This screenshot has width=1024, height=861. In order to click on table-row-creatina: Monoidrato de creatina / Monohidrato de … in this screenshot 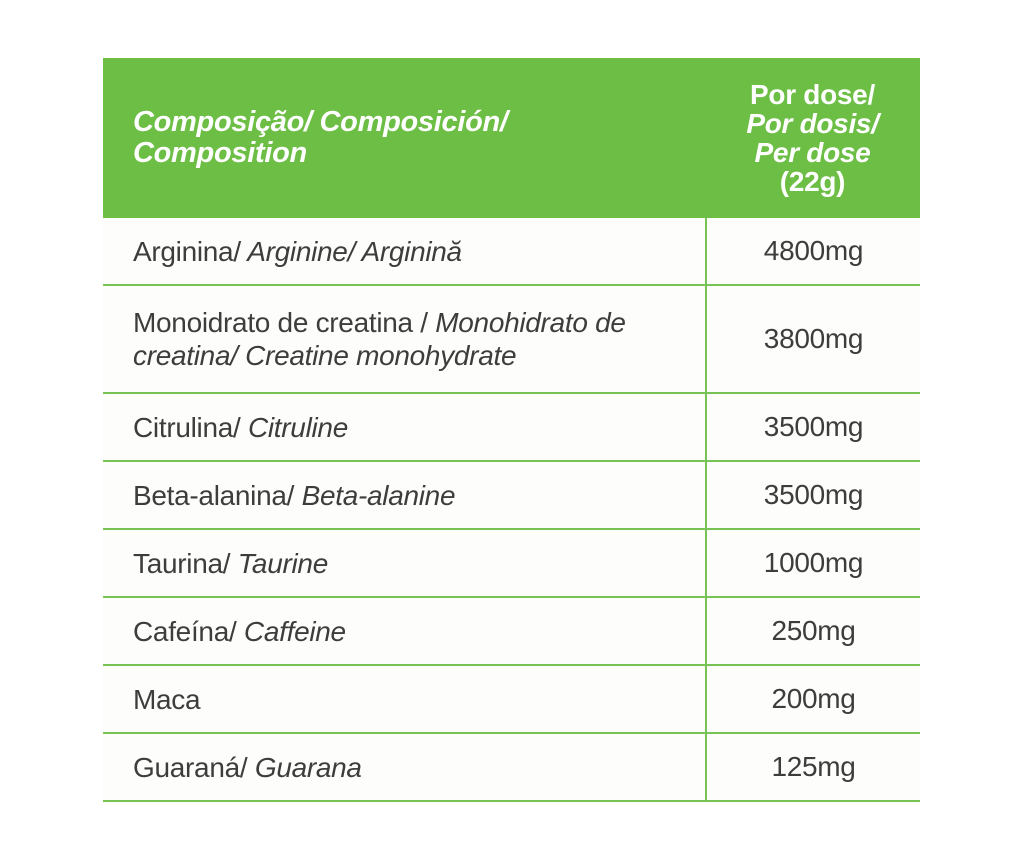, I will do `click(511, 340)`.